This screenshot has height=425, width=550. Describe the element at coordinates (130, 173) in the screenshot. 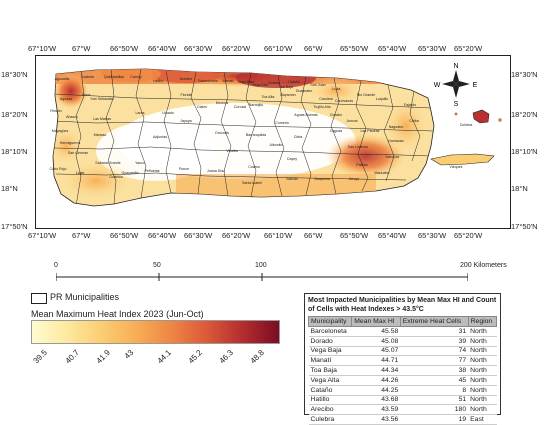

I see `municipality-label: Guayanilla` at that location.